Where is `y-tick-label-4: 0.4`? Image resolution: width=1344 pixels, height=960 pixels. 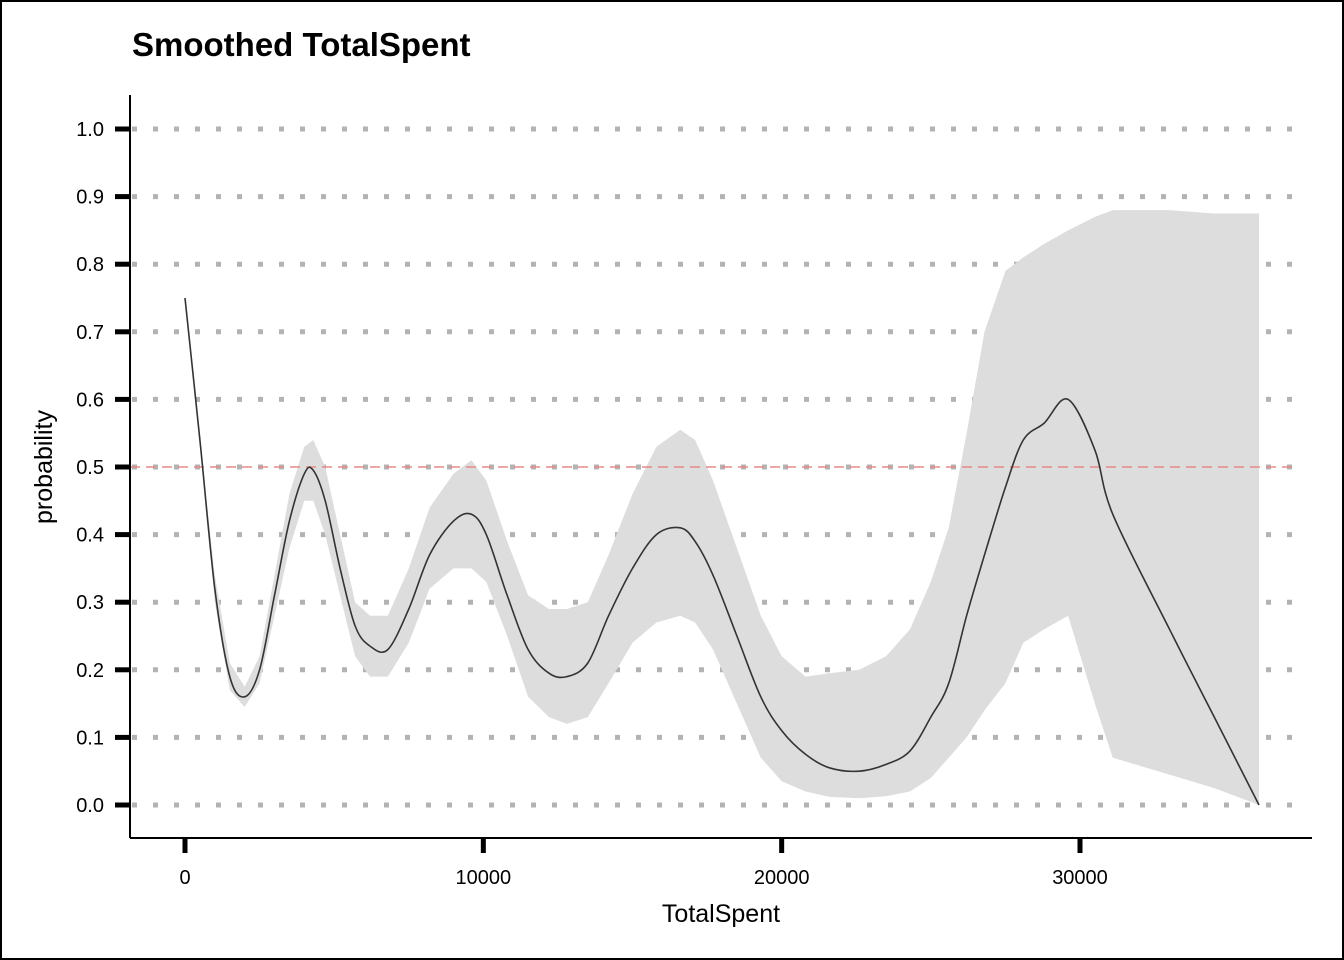
y-tick-label-4: 0.4 is located at coordinates (90, 536).